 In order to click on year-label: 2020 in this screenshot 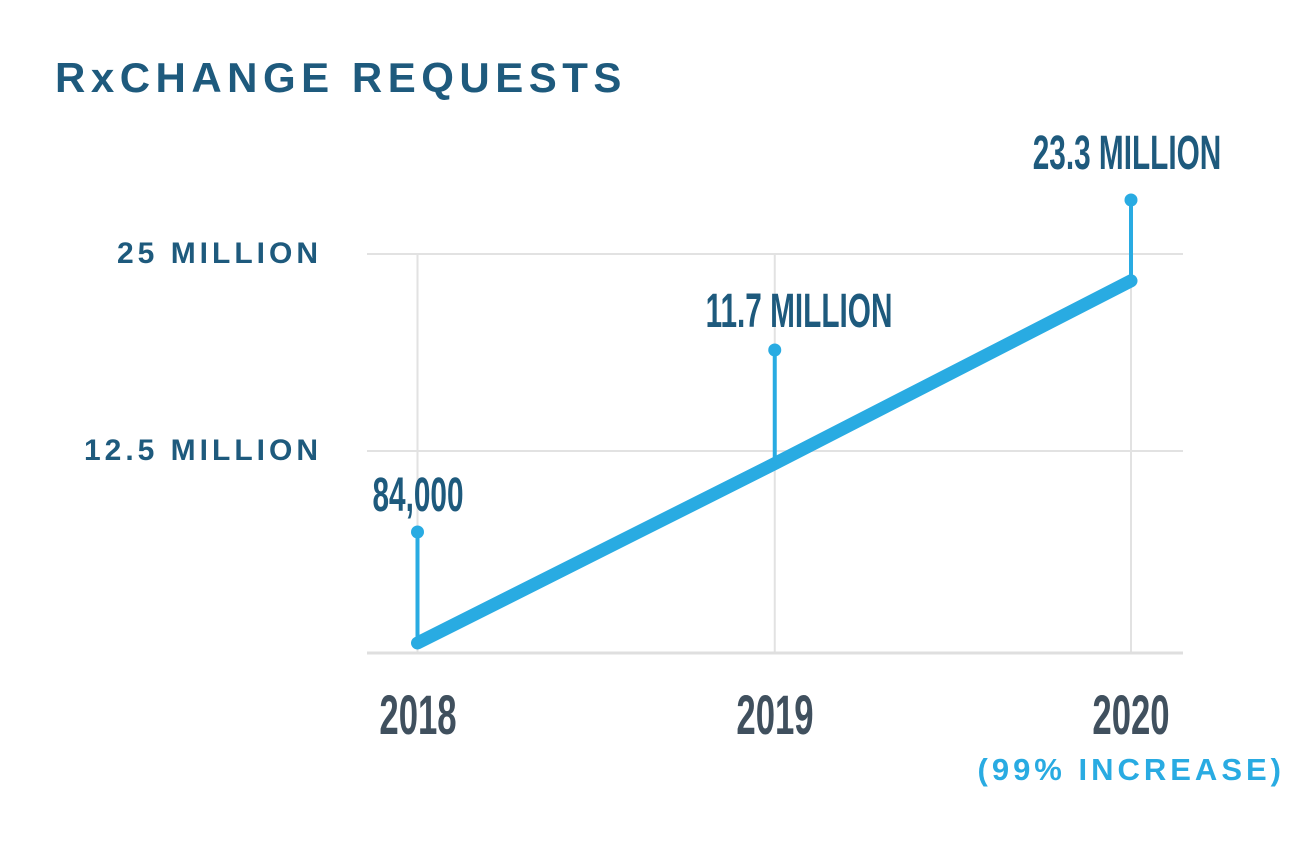, I will do `click(1131, 714)`.